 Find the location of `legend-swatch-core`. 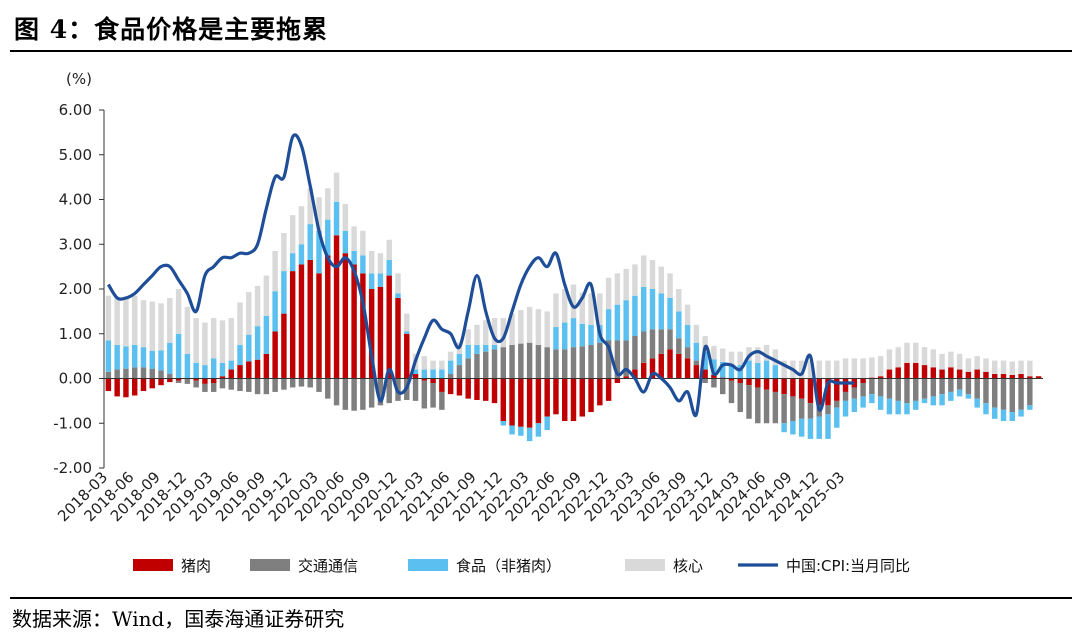

legend-swatch-core is located at coordinates (645, 565).